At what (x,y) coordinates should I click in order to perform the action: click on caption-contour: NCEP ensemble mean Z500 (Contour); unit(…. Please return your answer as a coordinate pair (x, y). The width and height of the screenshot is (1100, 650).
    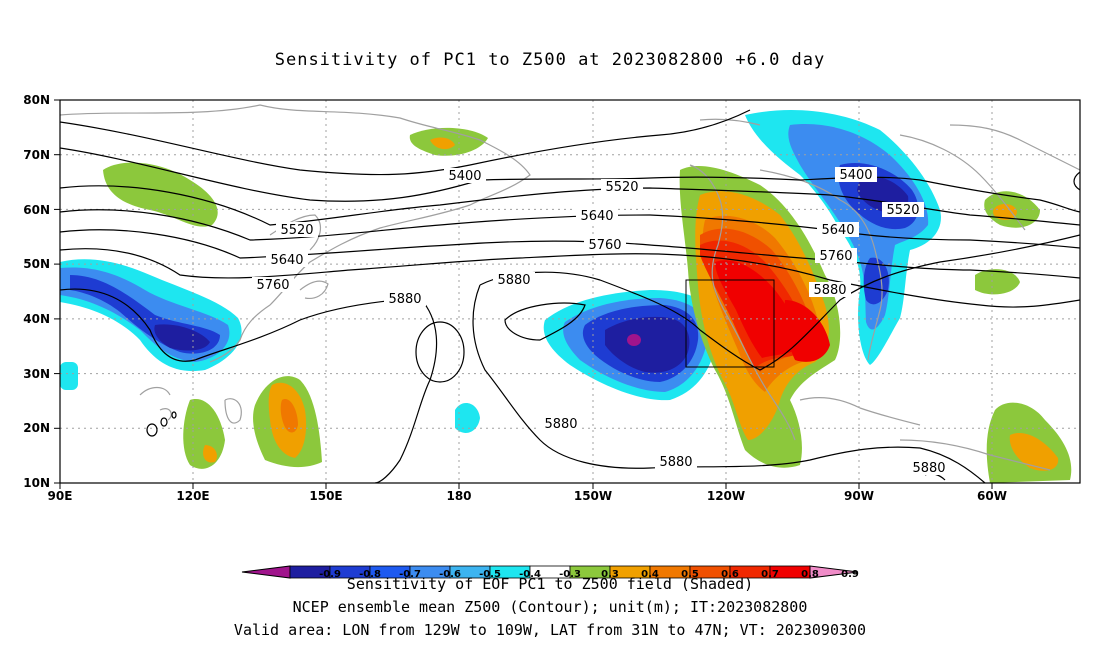
    Looking at the image, I should click on (550, 607).